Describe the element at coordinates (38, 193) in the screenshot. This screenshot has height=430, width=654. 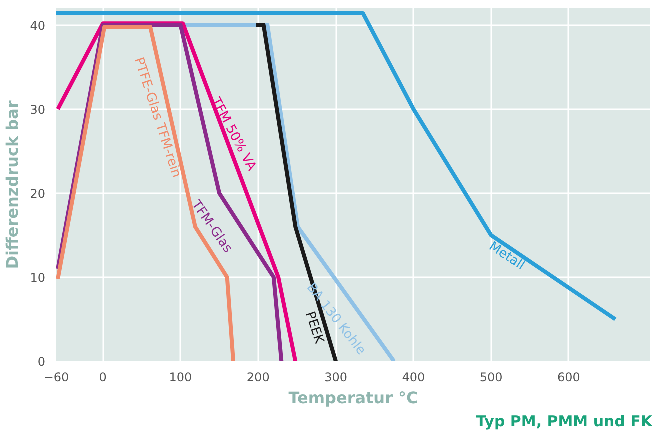
I see `y-tick-label: 20` at that location.